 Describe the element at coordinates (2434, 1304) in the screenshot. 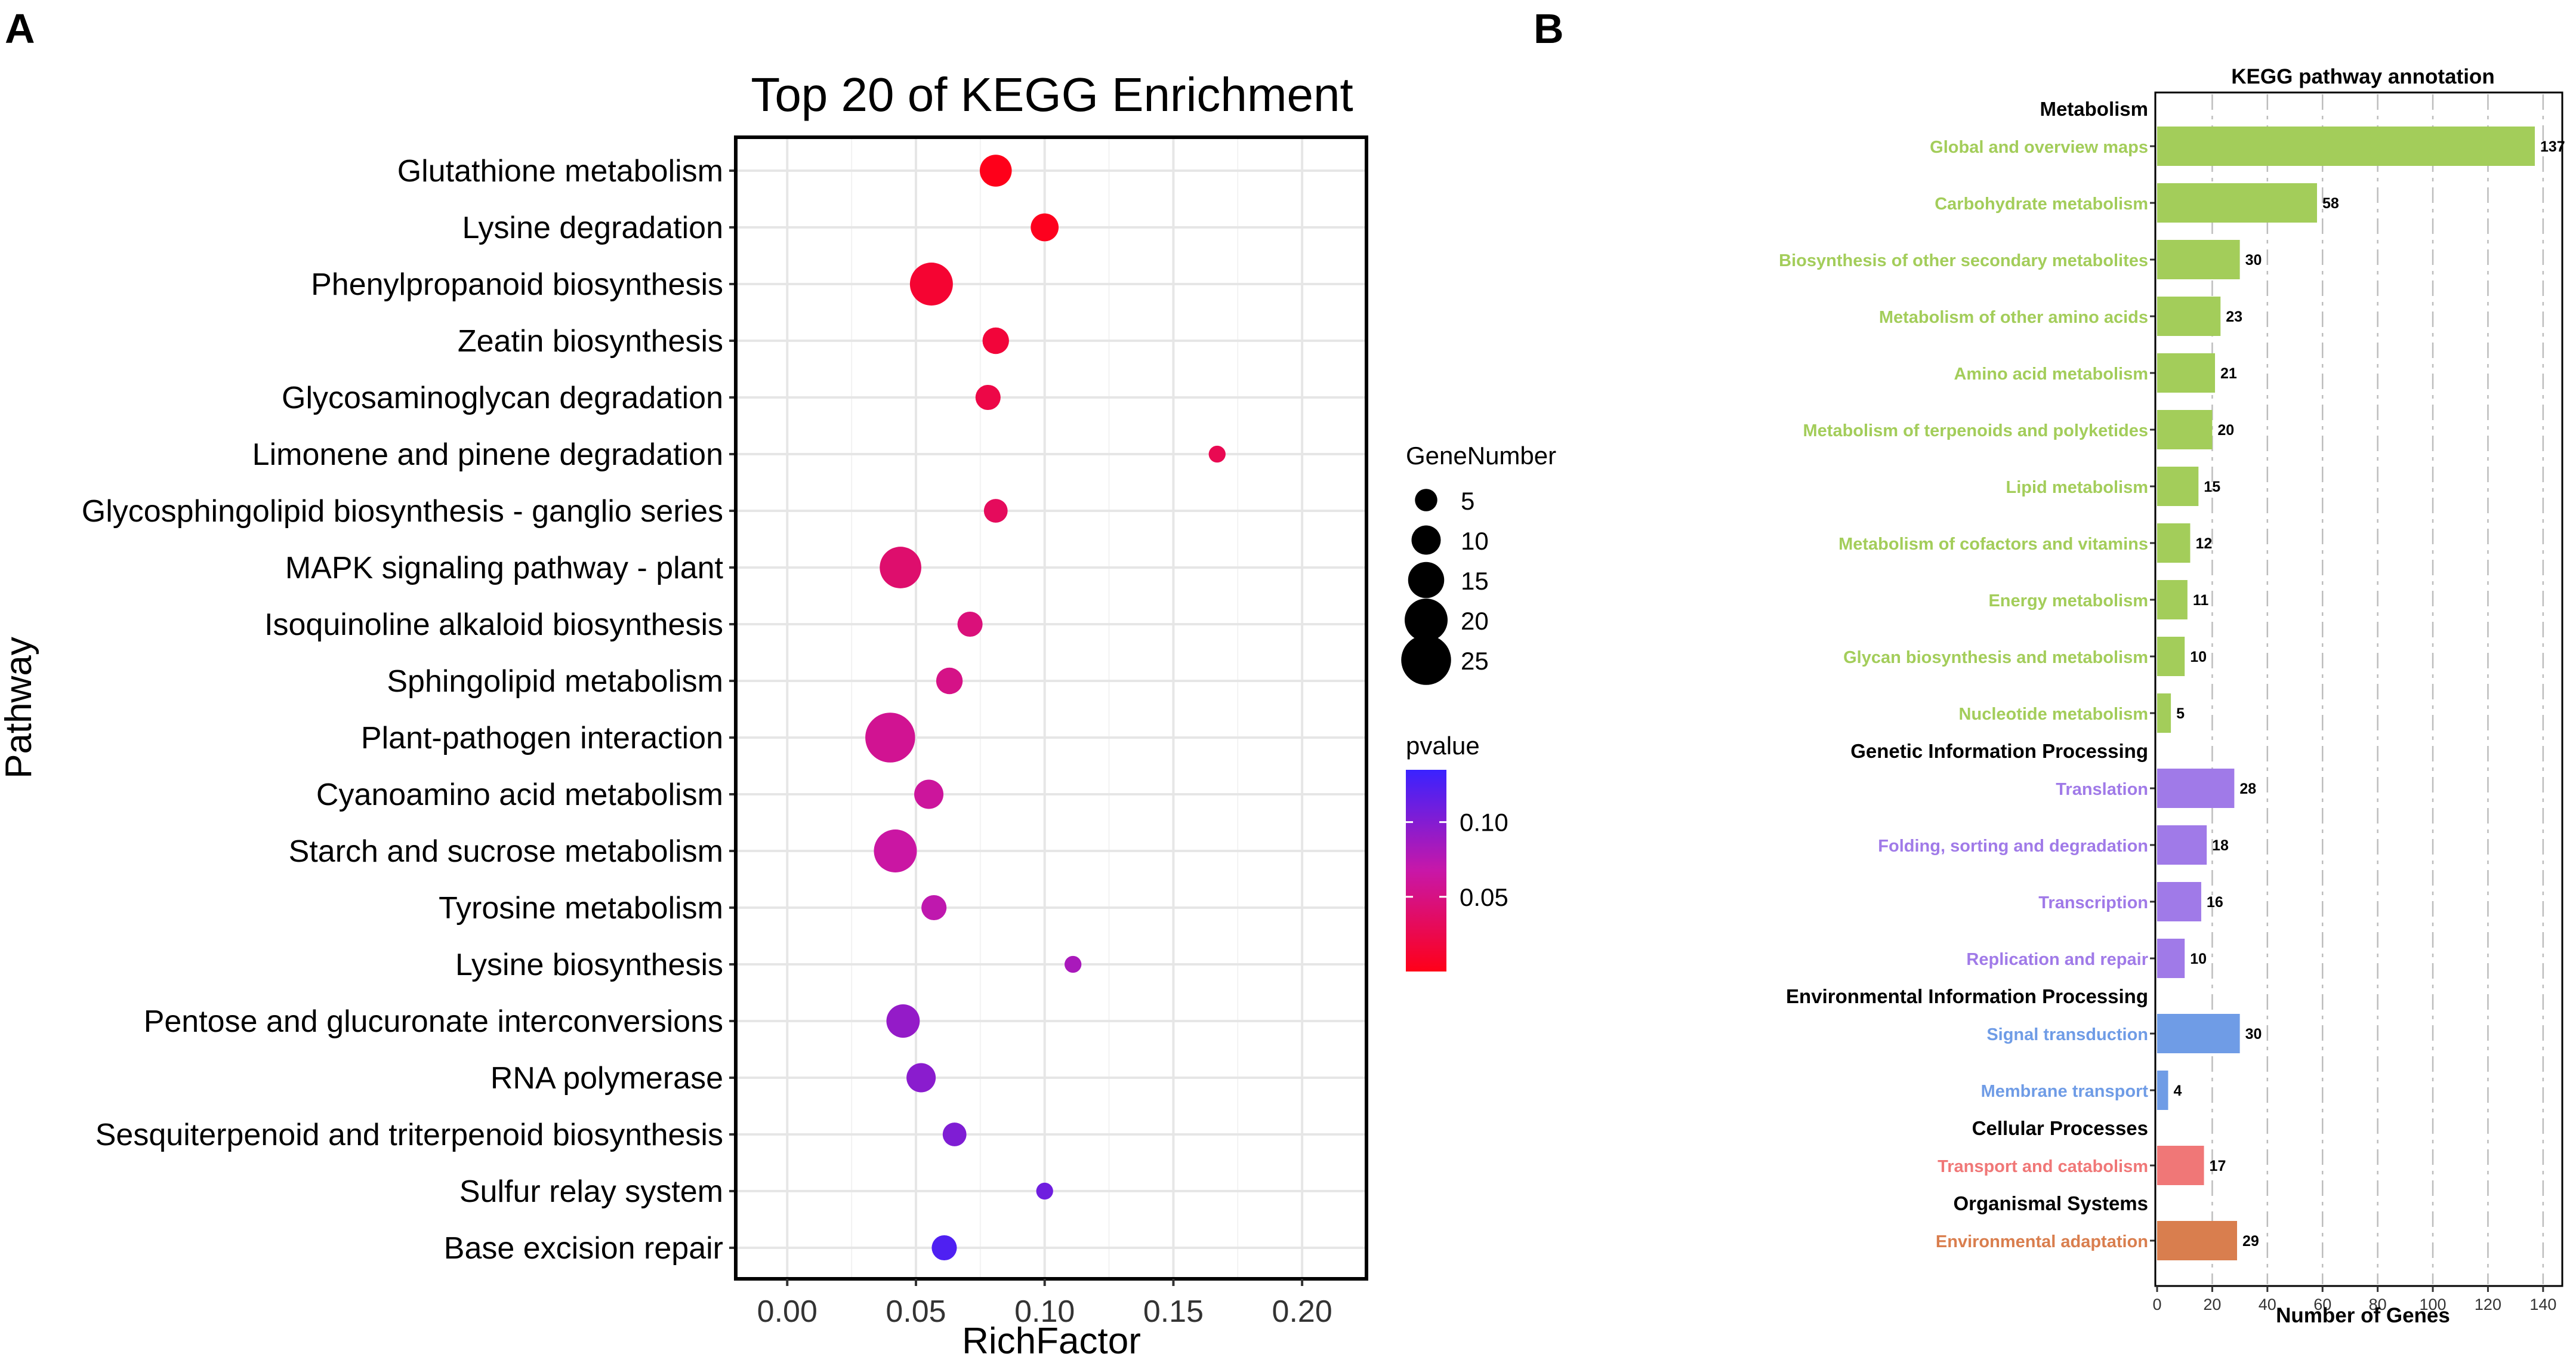

I see `bar-x-tick-label: 100` at that location.